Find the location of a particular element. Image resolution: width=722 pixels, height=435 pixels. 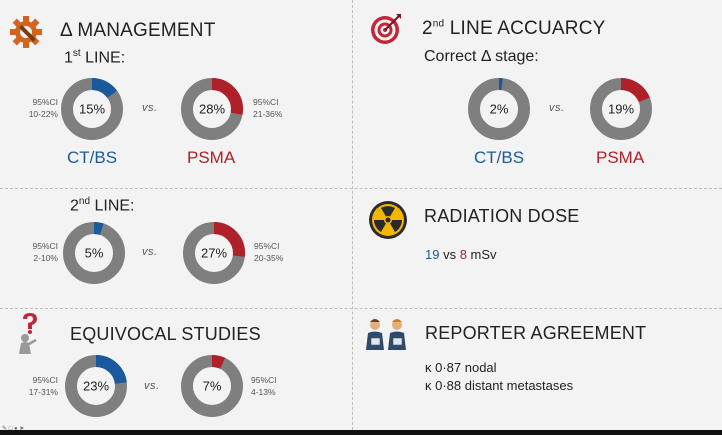

bottom-bar is located at coordinates (361, 432).